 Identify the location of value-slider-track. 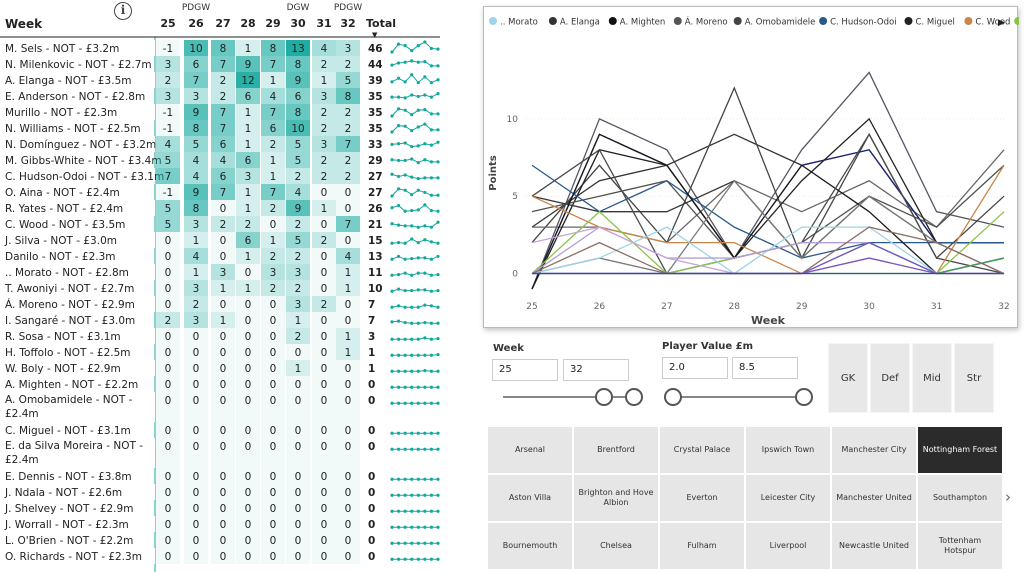
(739, 397).